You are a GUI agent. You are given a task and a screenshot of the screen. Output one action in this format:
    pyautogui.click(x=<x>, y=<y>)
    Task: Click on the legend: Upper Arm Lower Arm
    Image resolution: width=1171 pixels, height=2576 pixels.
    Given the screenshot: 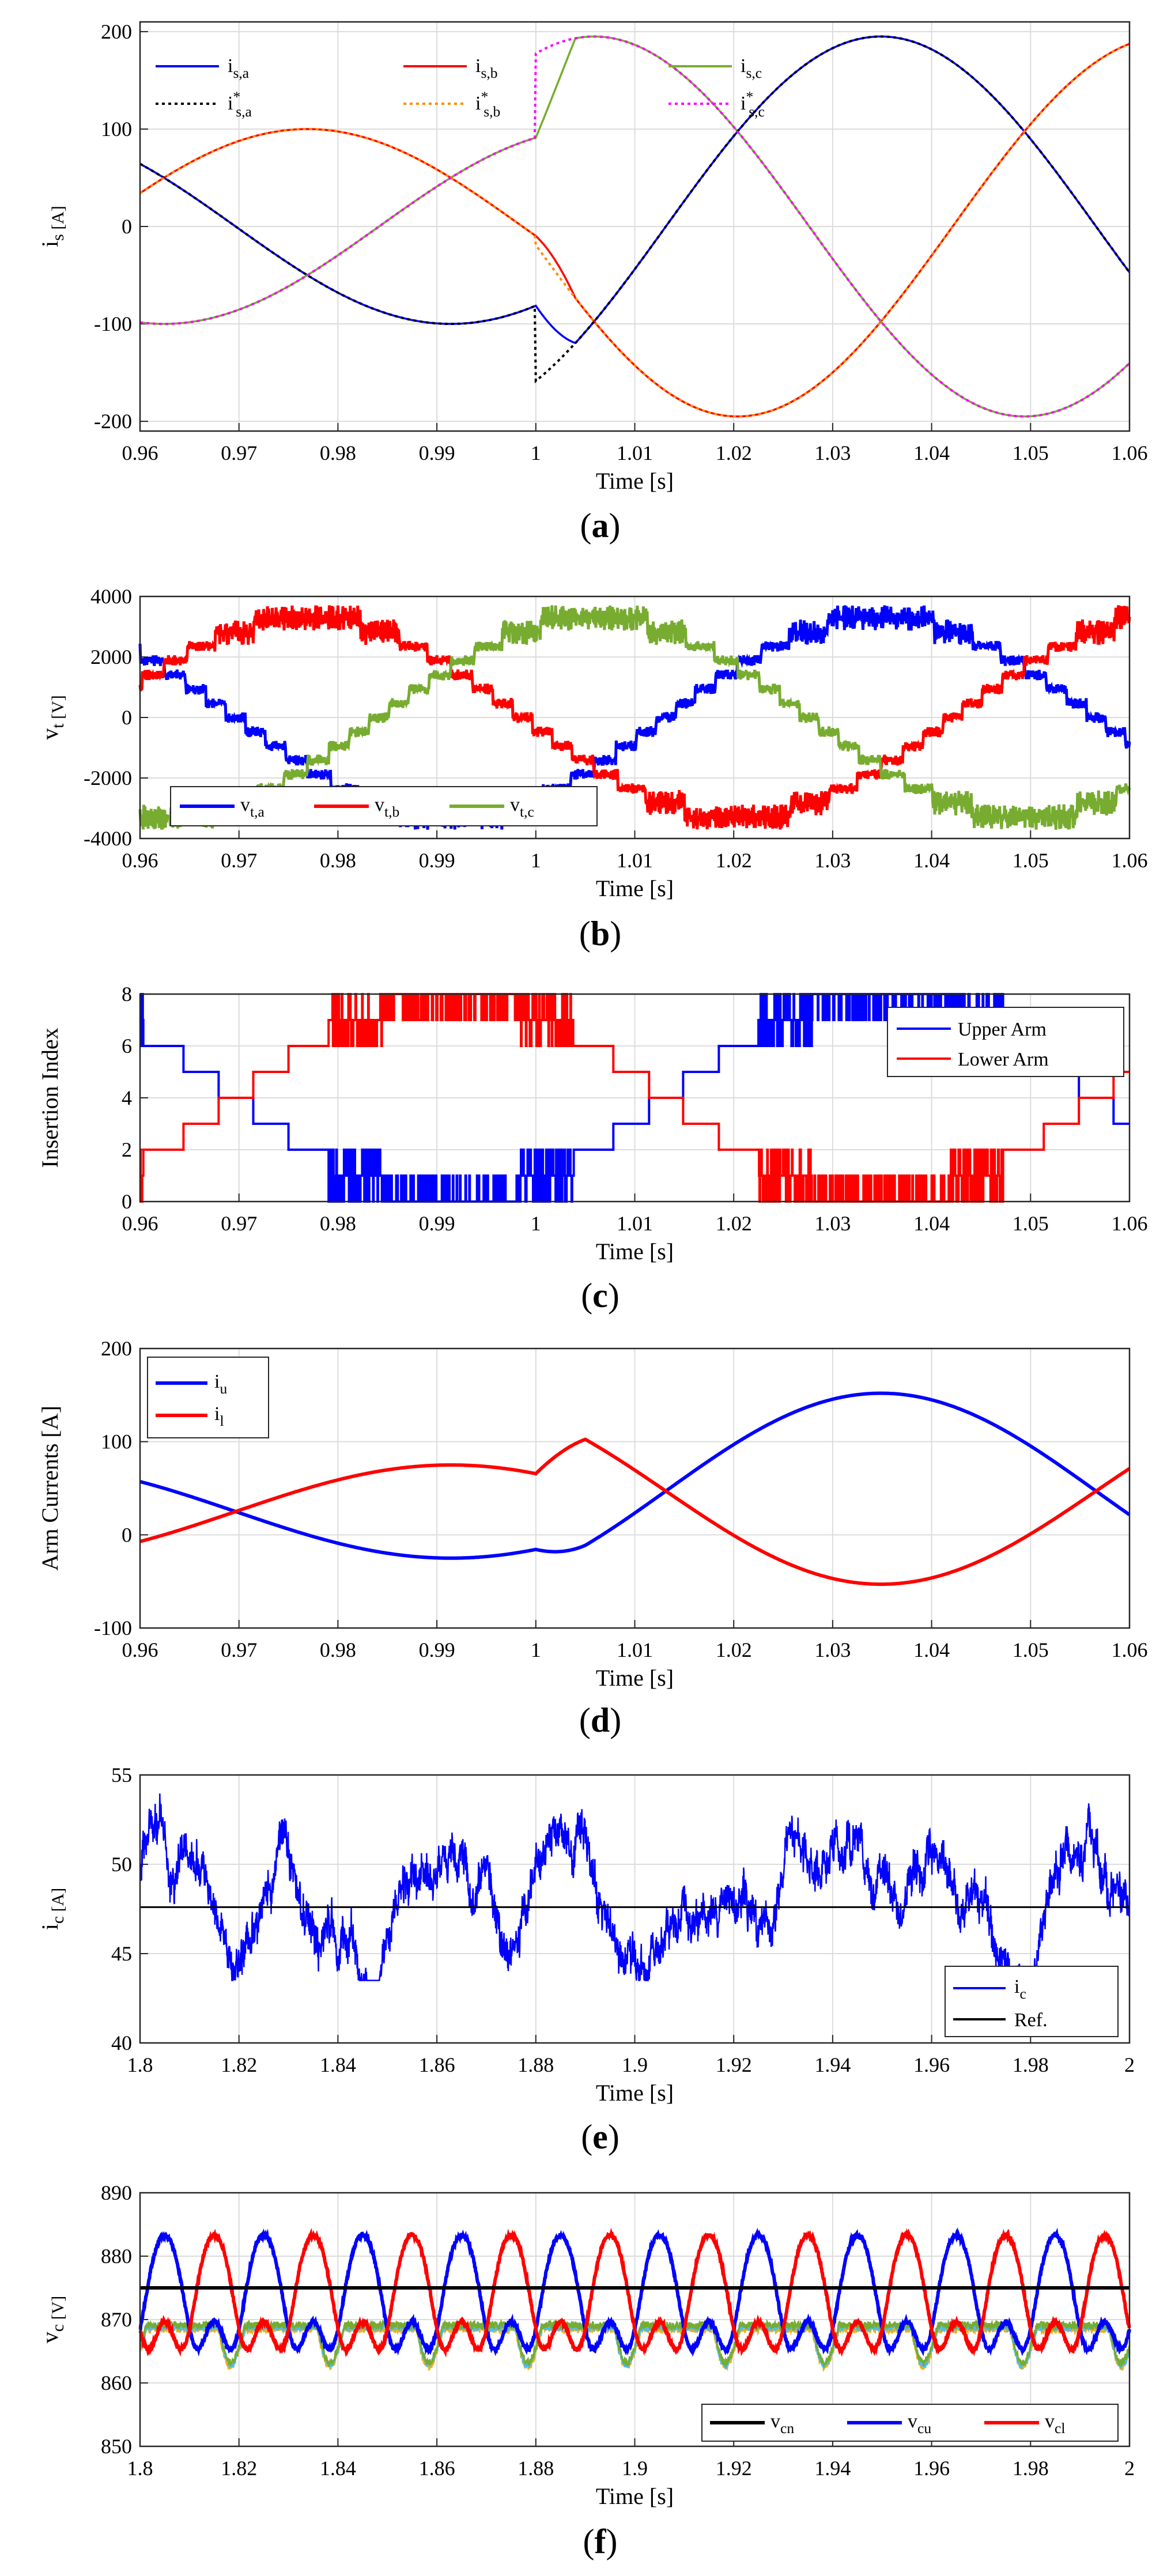 What is the action you would take?
    pyautogui.click(x=1005, y=1042)
    